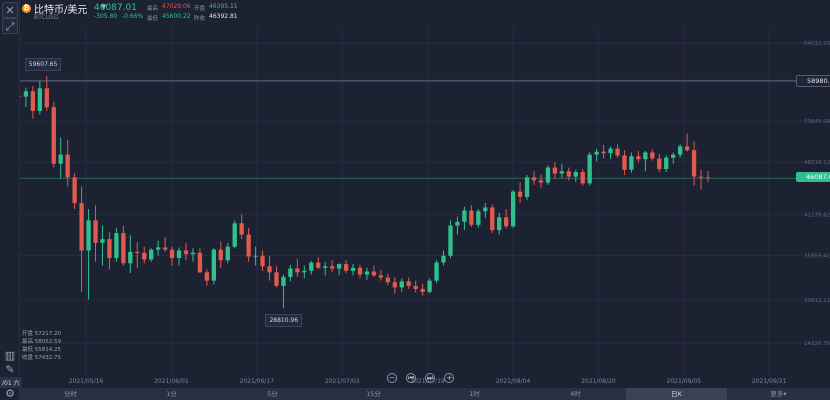 This screenshot has height=400, width=830. What do you see at coordinates (430, 378) in the screenshot?
I see `scroll-forward-button: ⏭` at bounding box center [430, 378].